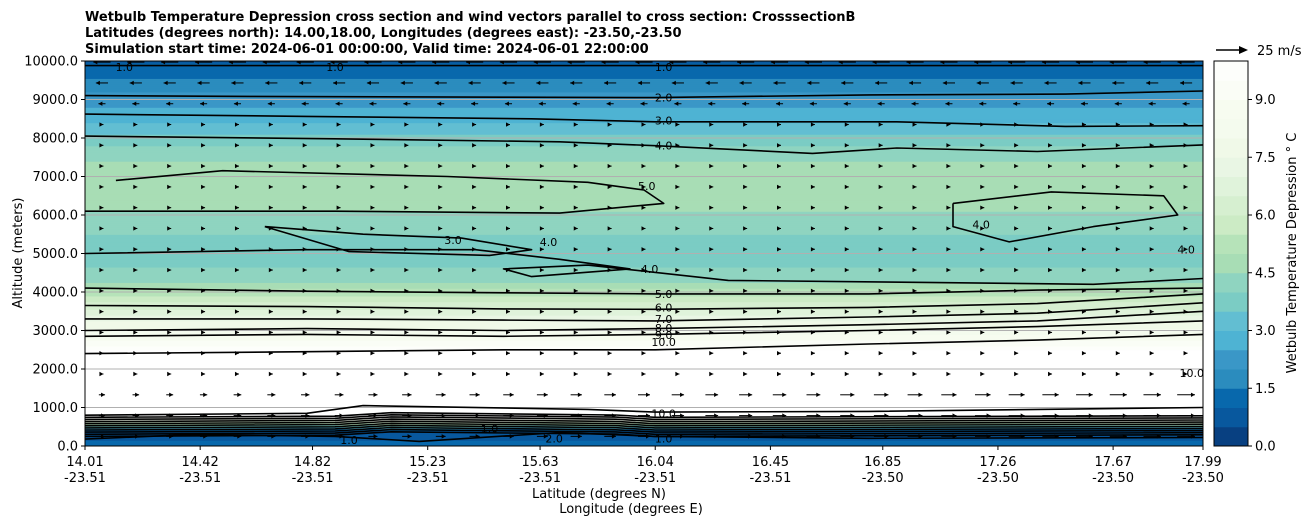 Image resolution: width=1312 pixels, height=526 pixels. Describe the element at coordinates (549, 242) in the screenshot. I see `contour-label: 4.0` at that location.